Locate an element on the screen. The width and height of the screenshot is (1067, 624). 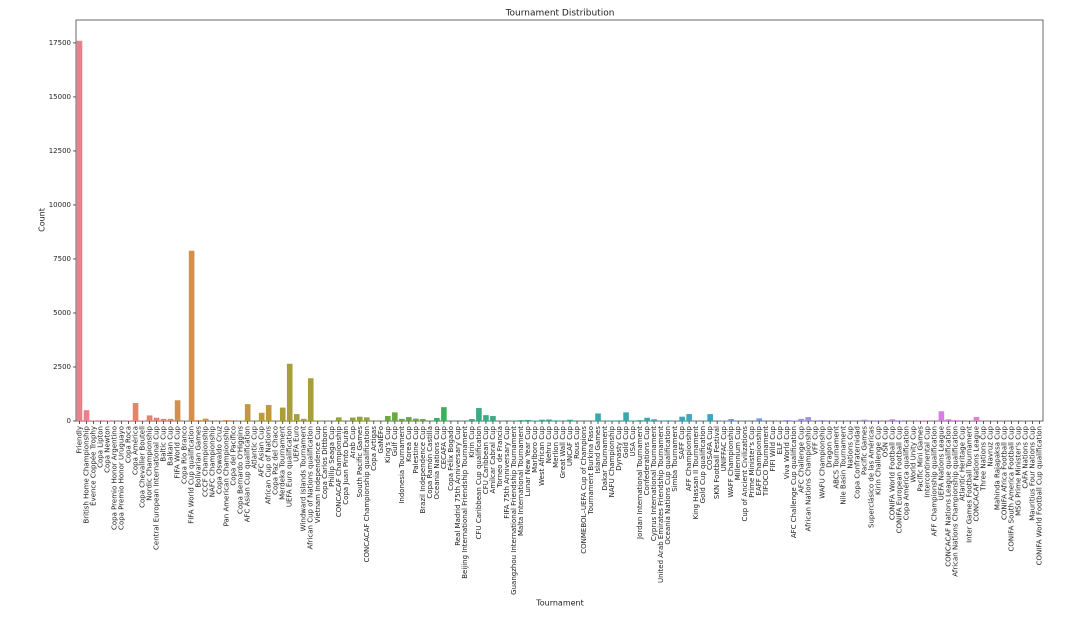
x-tick-label: Dakar Tournament is located at coordinates (605, 458).